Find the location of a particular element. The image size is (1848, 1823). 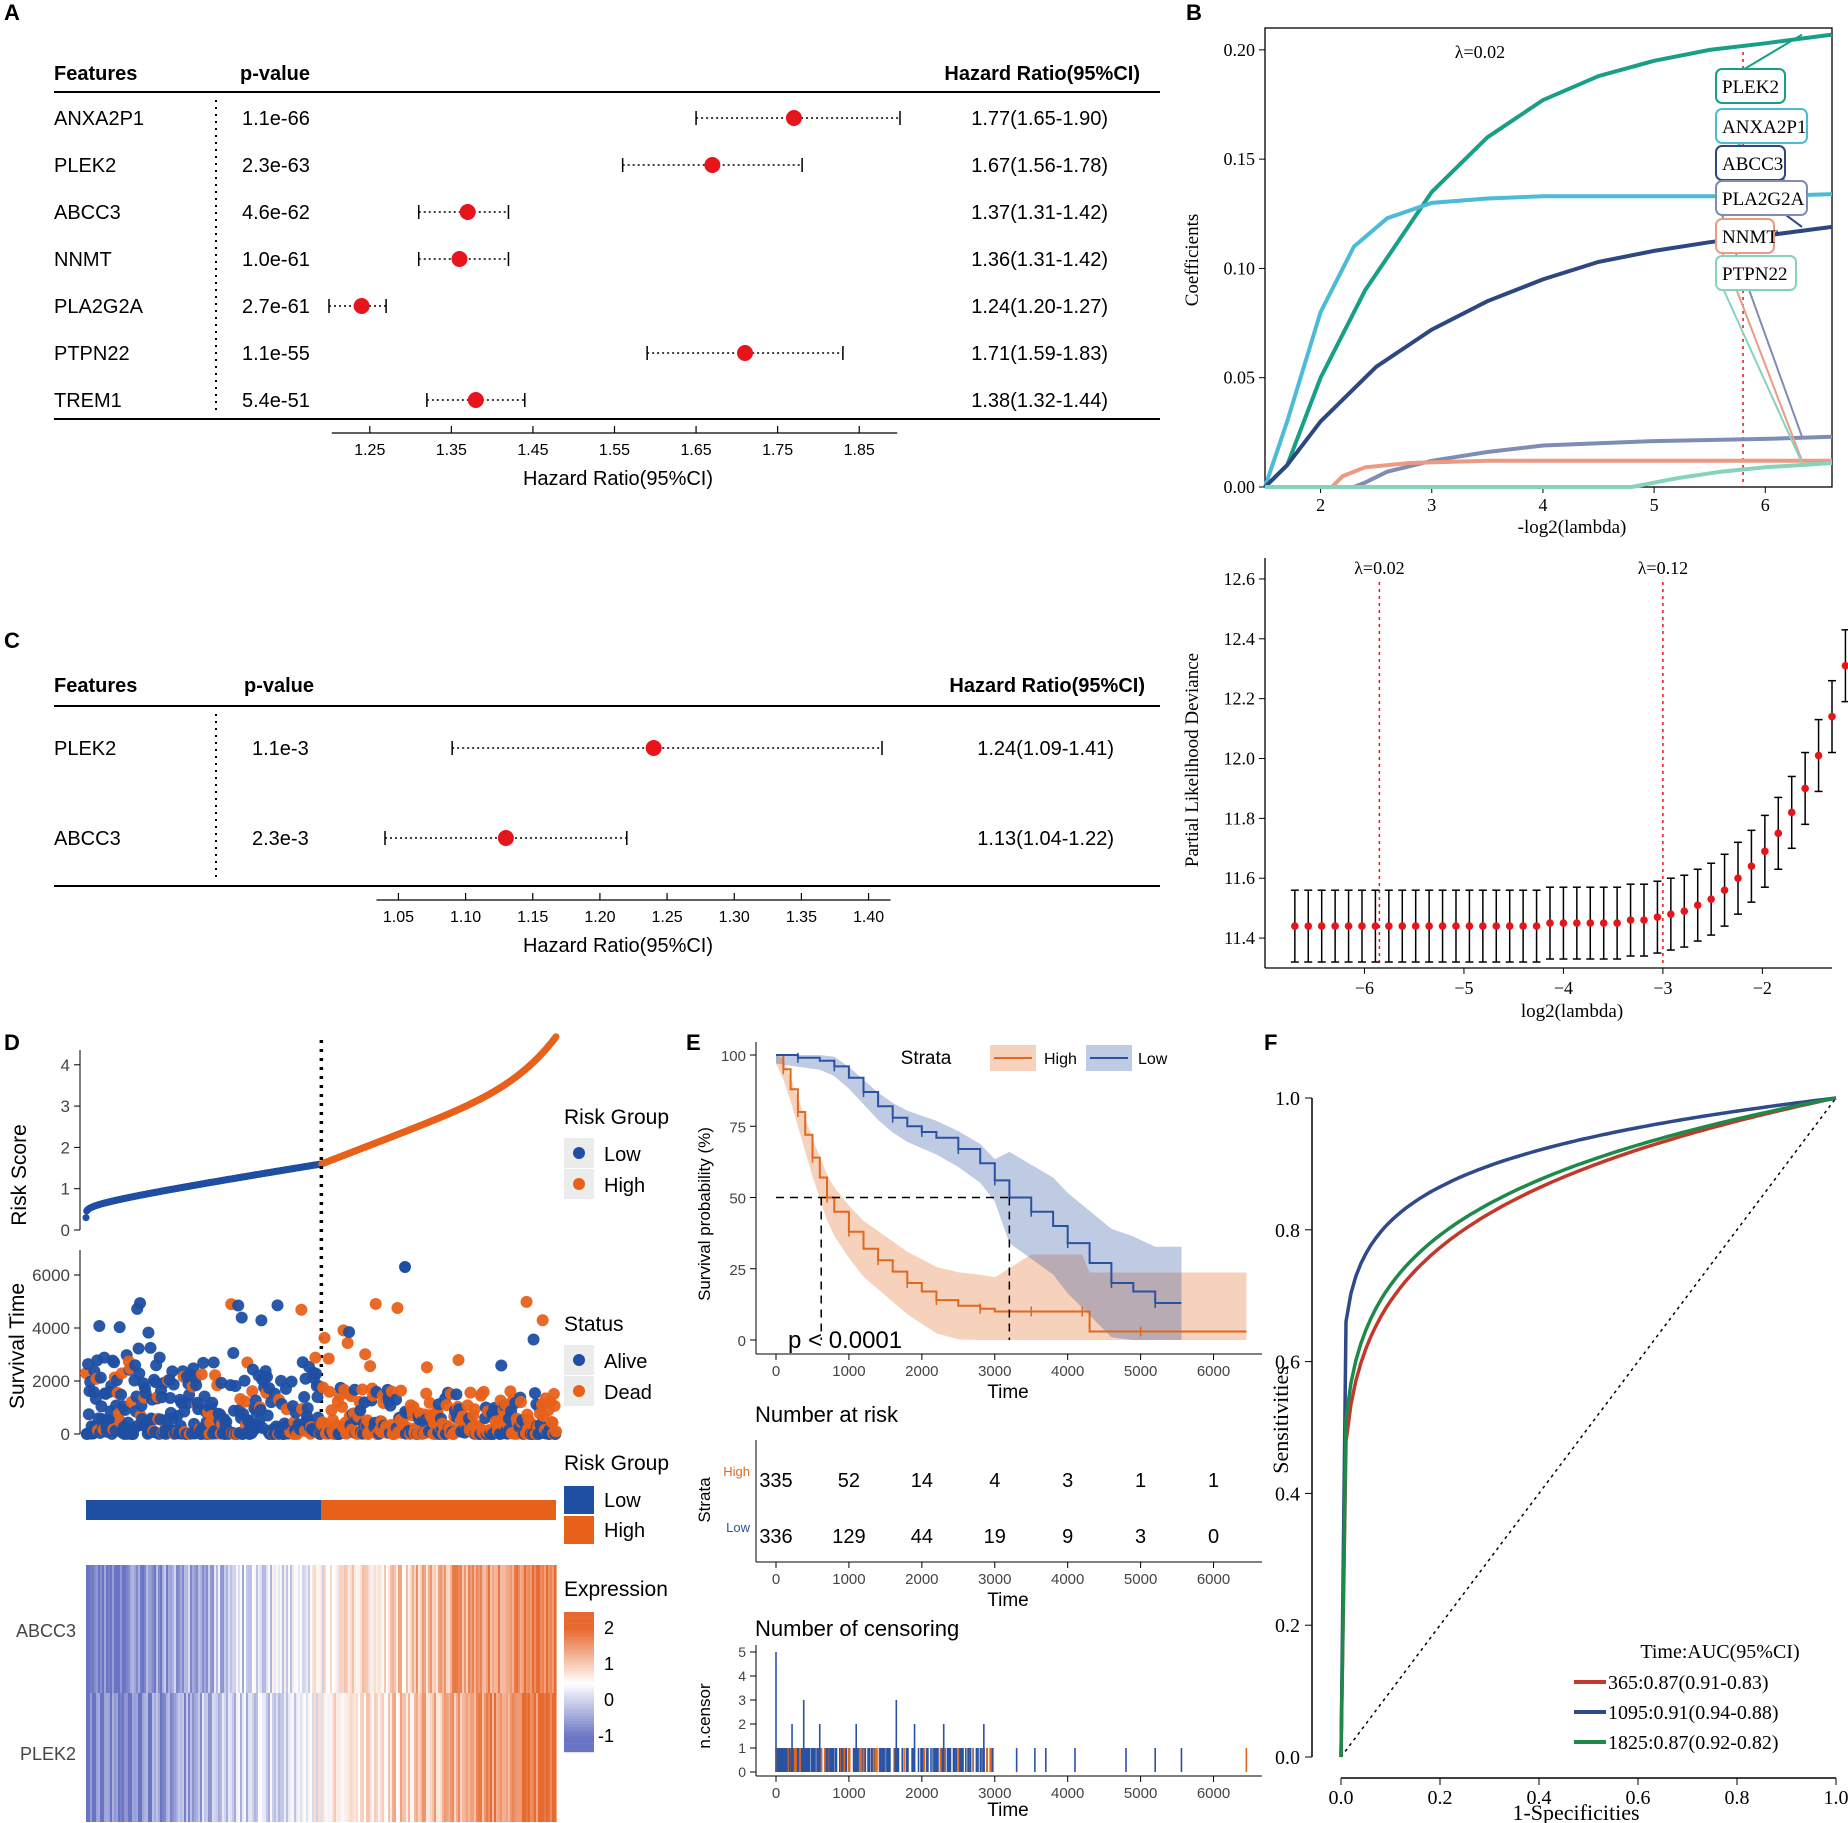

lambda-label: λ=0.02 is located at coordinates (1379, 568).